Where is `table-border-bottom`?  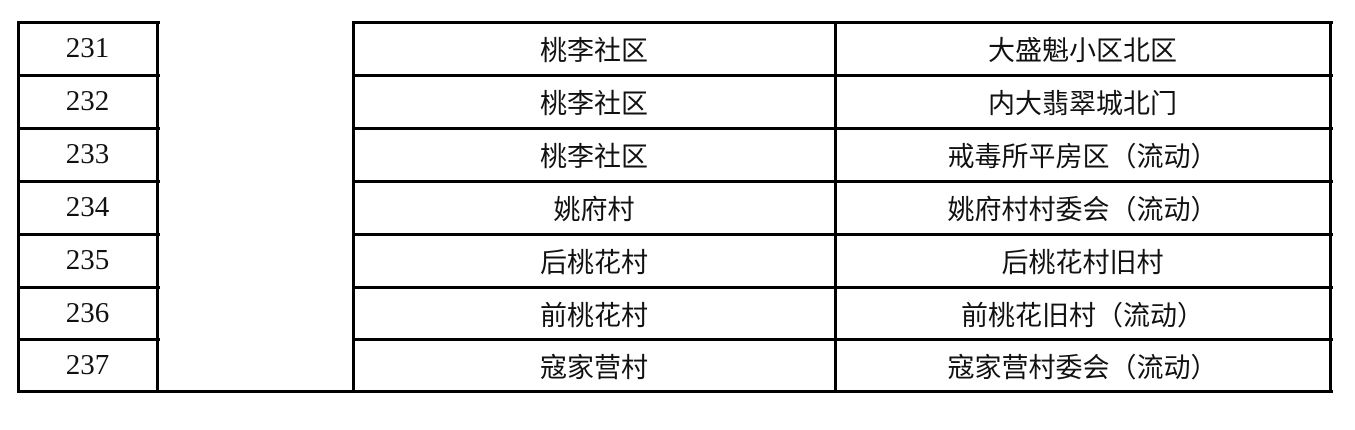
table-border-bottom is located at coordinates (675, 391).